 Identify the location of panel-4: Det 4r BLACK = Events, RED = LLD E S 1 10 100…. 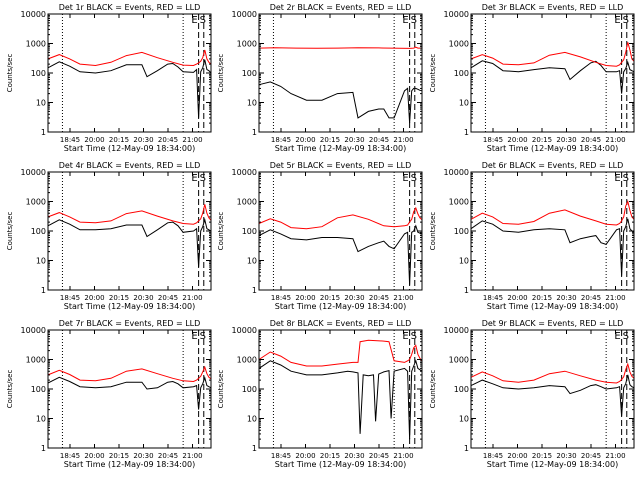
(109, 236).